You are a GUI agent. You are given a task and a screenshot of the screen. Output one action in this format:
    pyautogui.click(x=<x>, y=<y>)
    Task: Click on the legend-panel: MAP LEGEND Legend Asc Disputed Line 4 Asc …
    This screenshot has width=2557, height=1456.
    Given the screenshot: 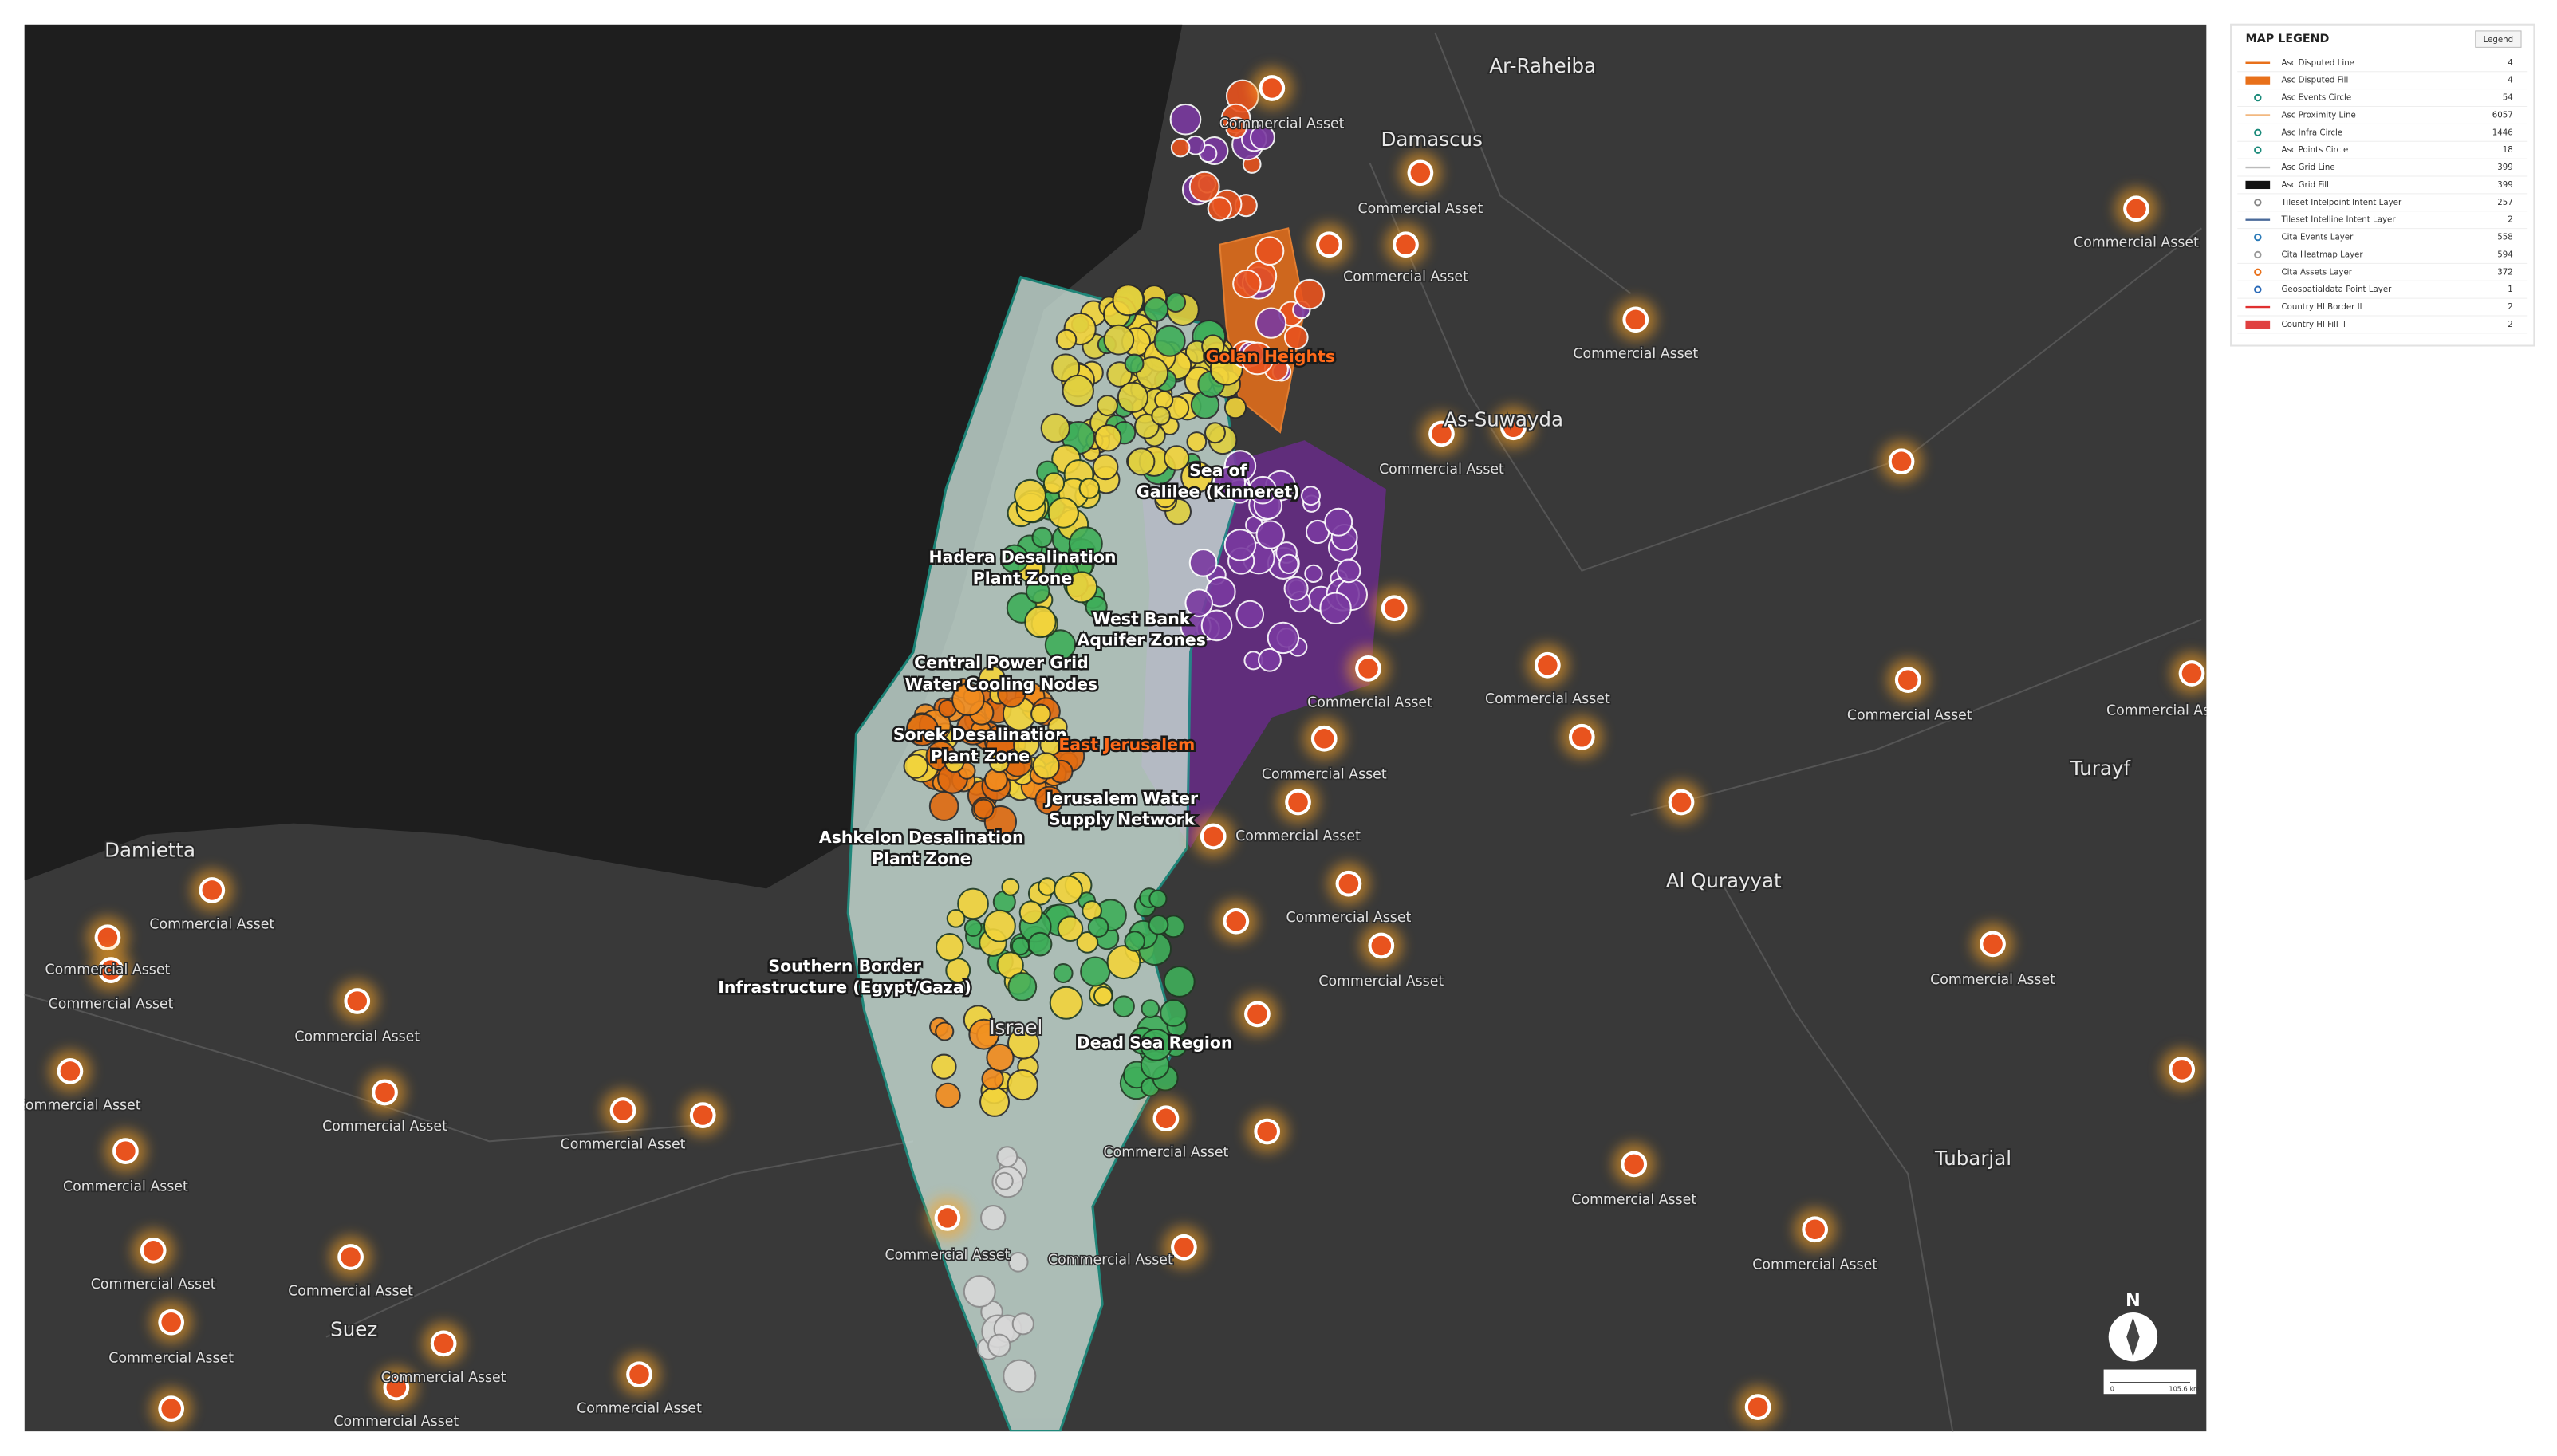 What is the action you would take?
    pyautogui.click(x=2382, y=185)
    